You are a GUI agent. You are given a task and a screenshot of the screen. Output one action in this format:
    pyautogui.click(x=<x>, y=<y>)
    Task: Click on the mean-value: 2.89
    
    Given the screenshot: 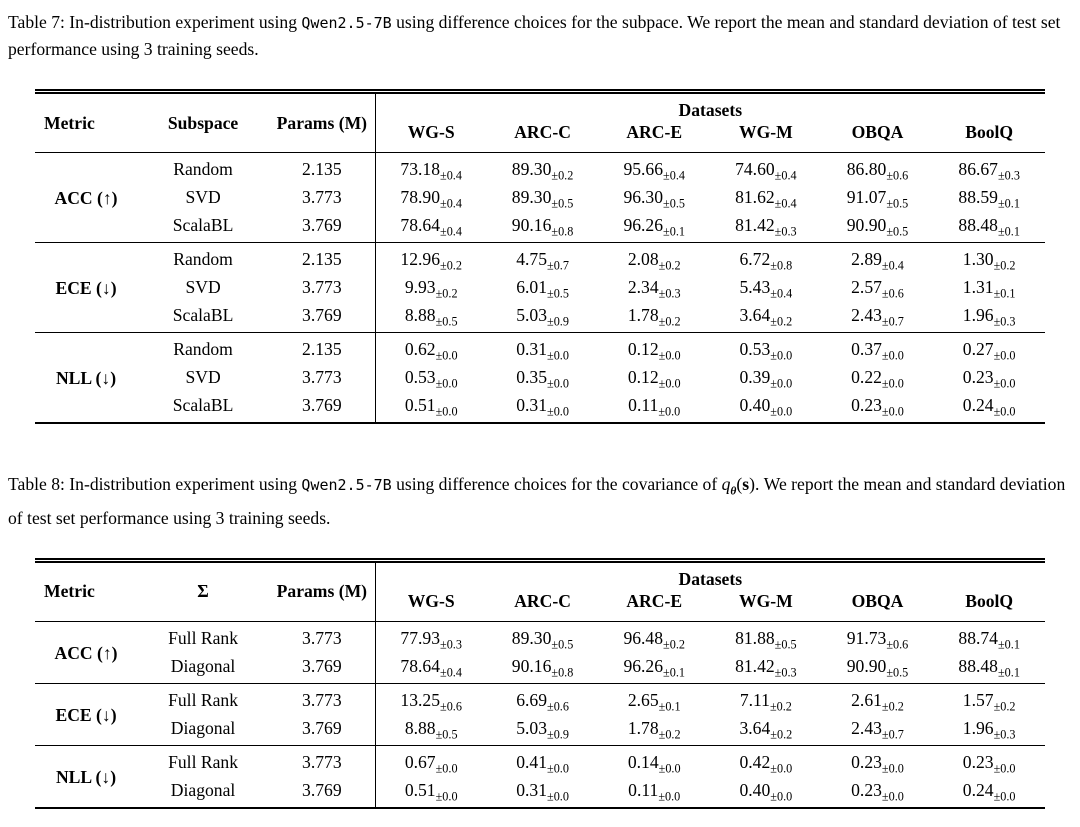 What is the action you would take?
    pyautogui.click(x=866, y=259)
    